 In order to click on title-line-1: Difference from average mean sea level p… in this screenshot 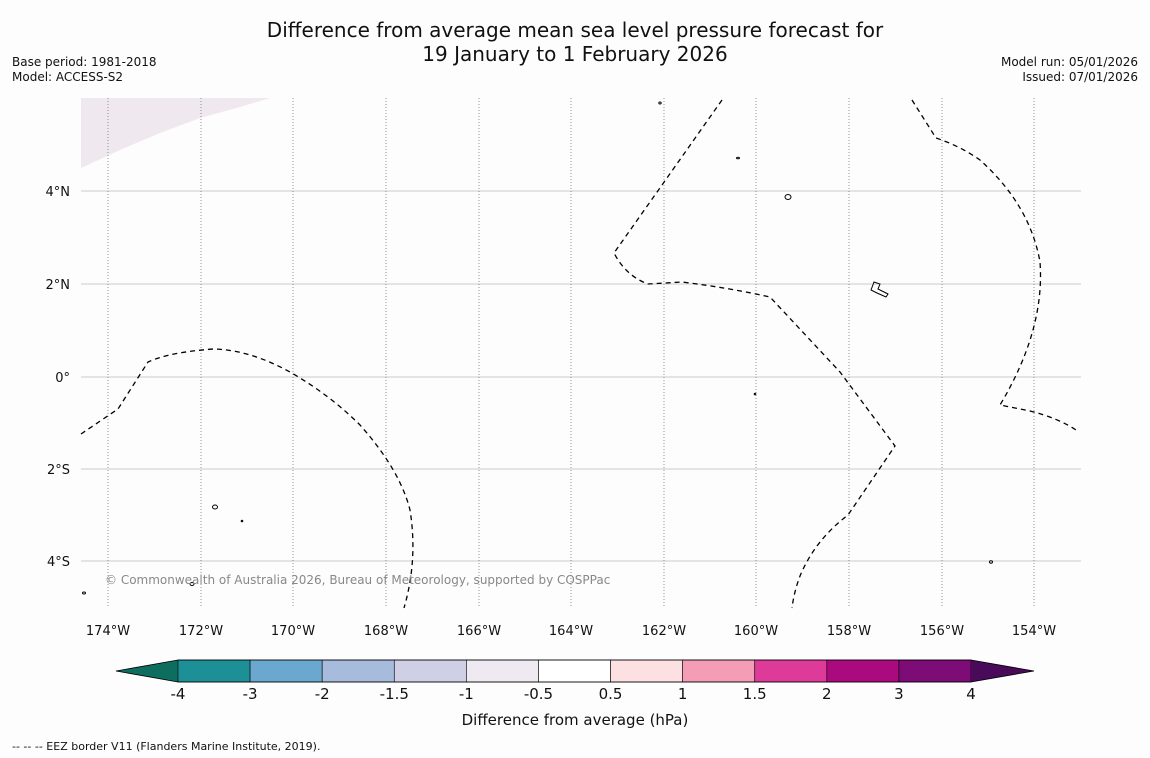, I will do `click(575, 30)`.